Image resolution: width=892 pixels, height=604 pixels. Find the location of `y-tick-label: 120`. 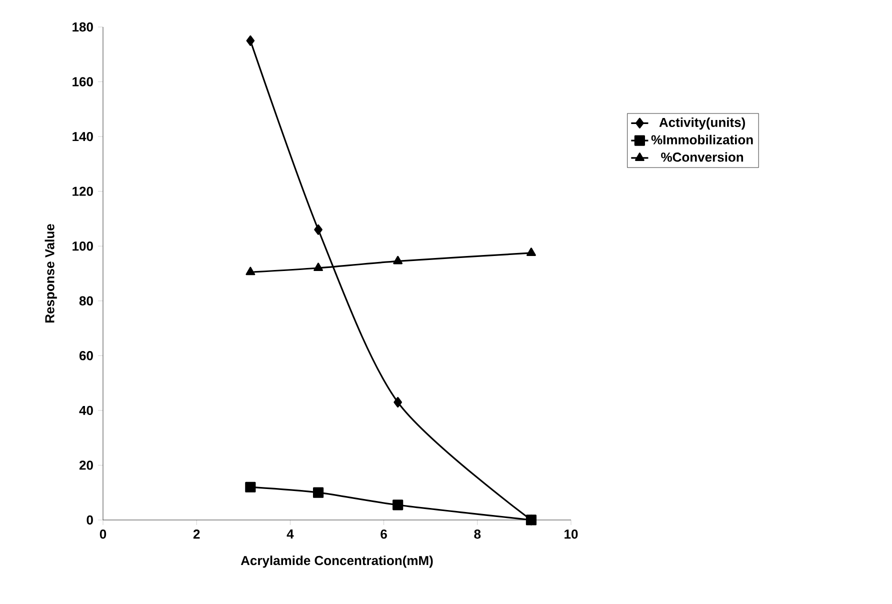

y-tick-label: 120 is located at coordinates (82, 191).